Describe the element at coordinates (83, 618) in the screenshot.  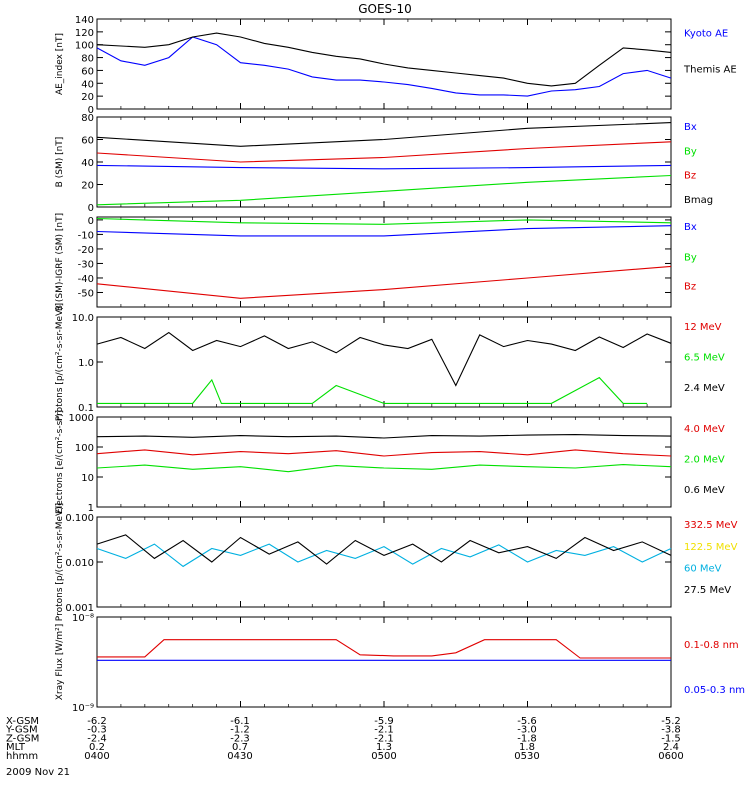
I see `y-tick-label: 10⁻⁸` at that location.